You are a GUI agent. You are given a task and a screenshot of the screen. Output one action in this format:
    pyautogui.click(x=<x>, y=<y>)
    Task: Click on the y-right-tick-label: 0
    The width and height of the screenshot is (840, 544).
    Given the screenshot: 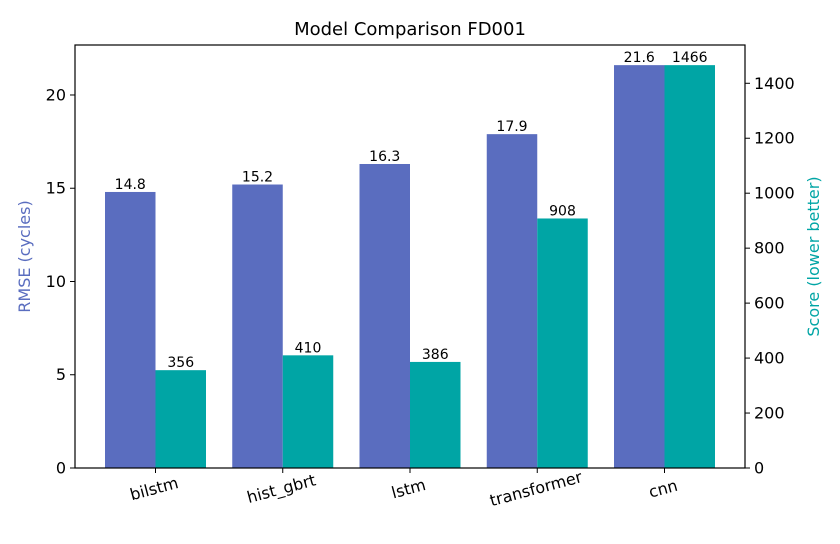 What is the action you would take?
    pyautogui.click(x=759, y=468)
    